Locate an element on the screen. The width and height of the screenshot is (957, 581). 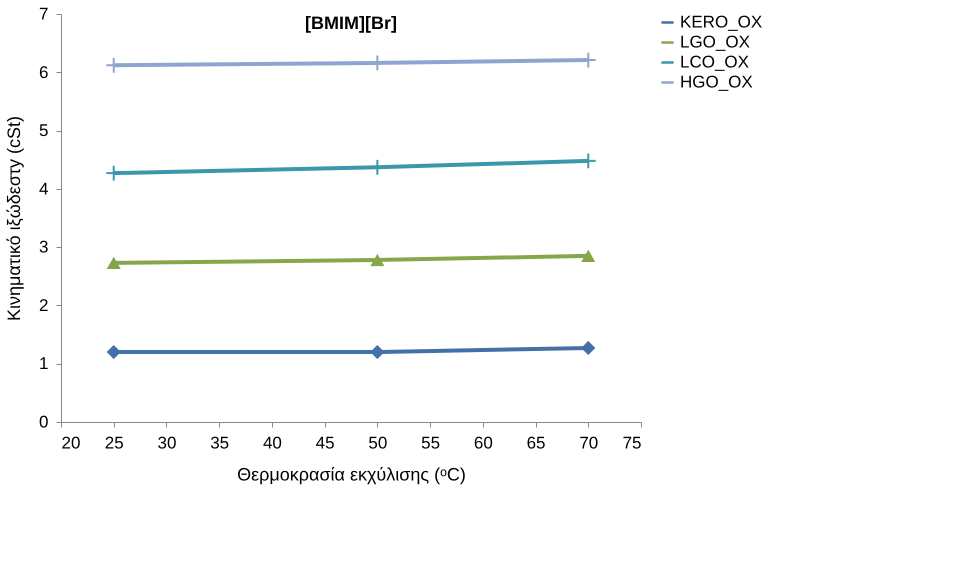
legend-label: LCO_OX is located at coordinates (714, 62).